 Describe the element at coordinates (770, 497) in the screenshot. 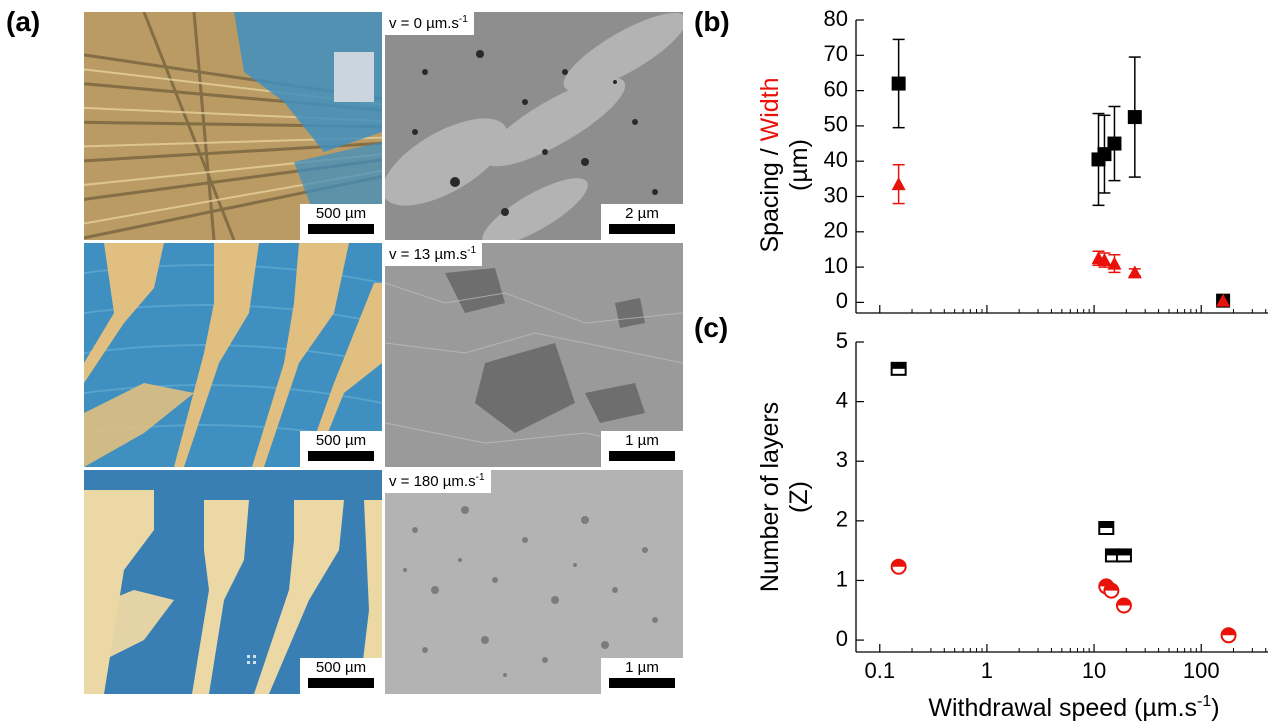

I see `ylabel-c: Number of layers` at that location.